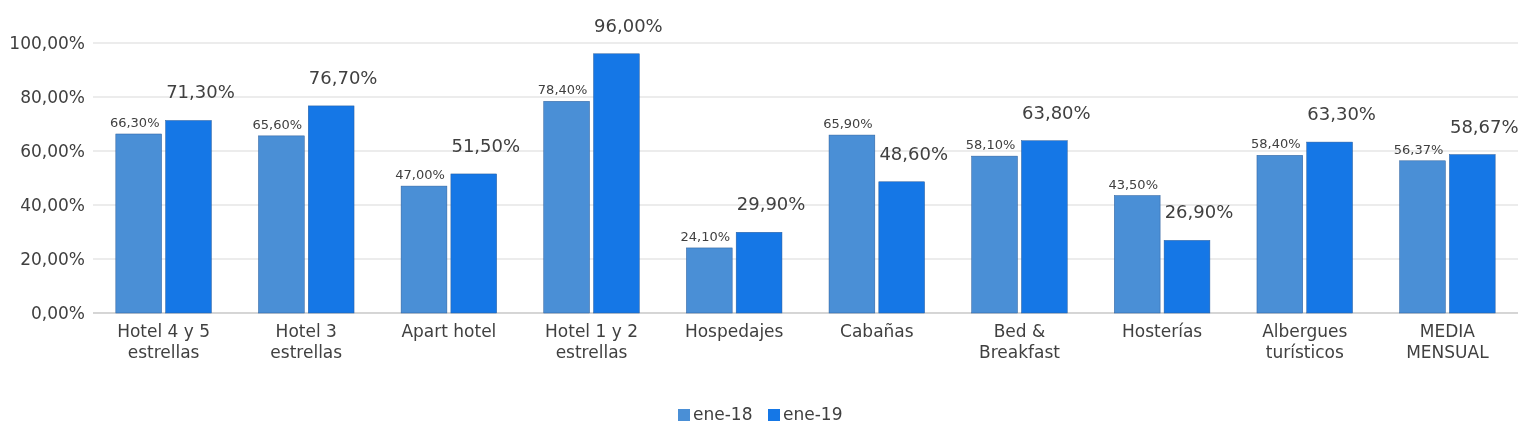 This screenshot has height=430, width=1520. Describe the element at coordinates (47, 42) in the screenshot. I see `y-tick-label: 100,00%` at that location.